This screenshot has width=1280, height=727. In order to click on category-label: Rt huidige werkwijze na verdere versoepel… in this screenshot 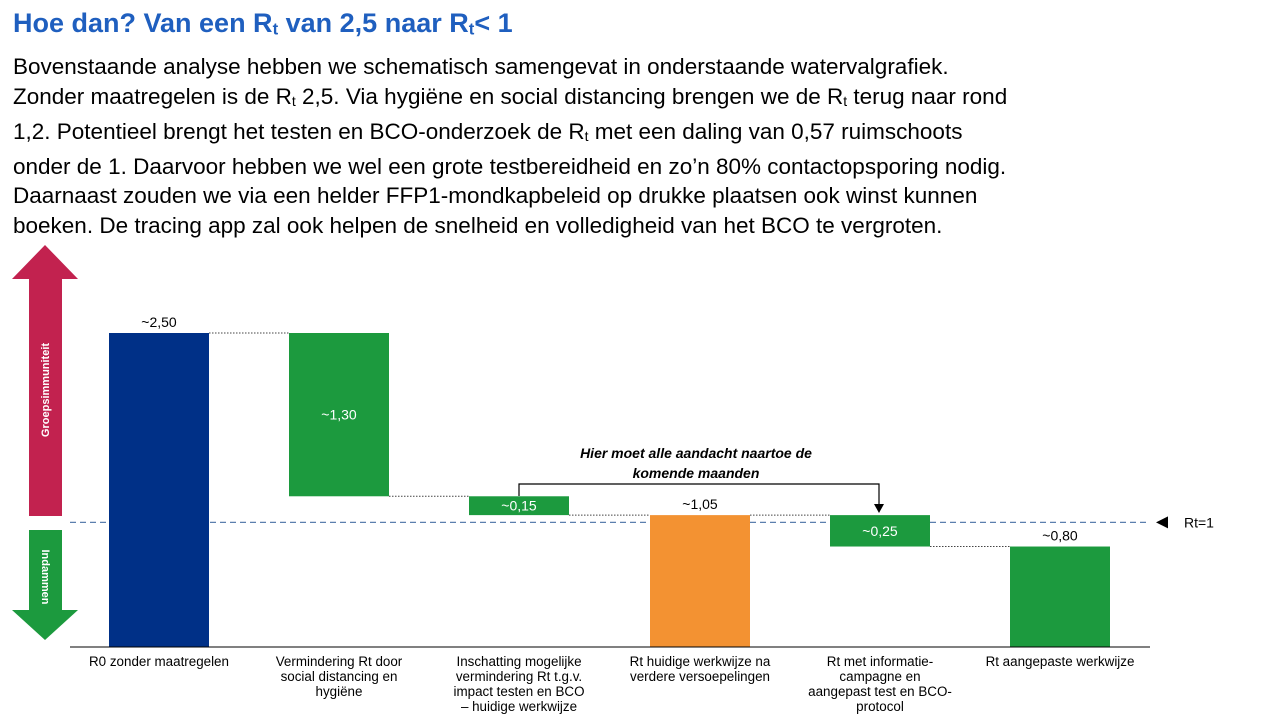, I will do `click(700, 669)`.